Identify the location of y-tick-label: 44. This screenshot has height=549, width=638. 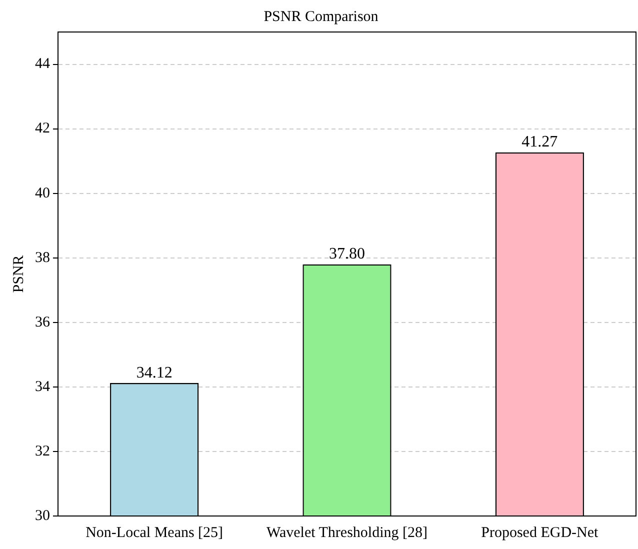
(42, 64).